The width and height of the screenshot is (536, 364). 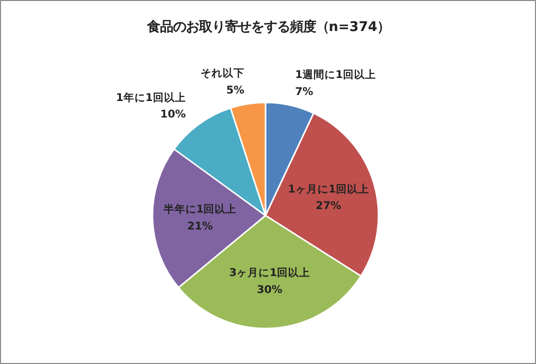 What do you see at coordinates (173, 114) in the screenshot?
I see `data-label: 10%` at bounding box center [173, 114].